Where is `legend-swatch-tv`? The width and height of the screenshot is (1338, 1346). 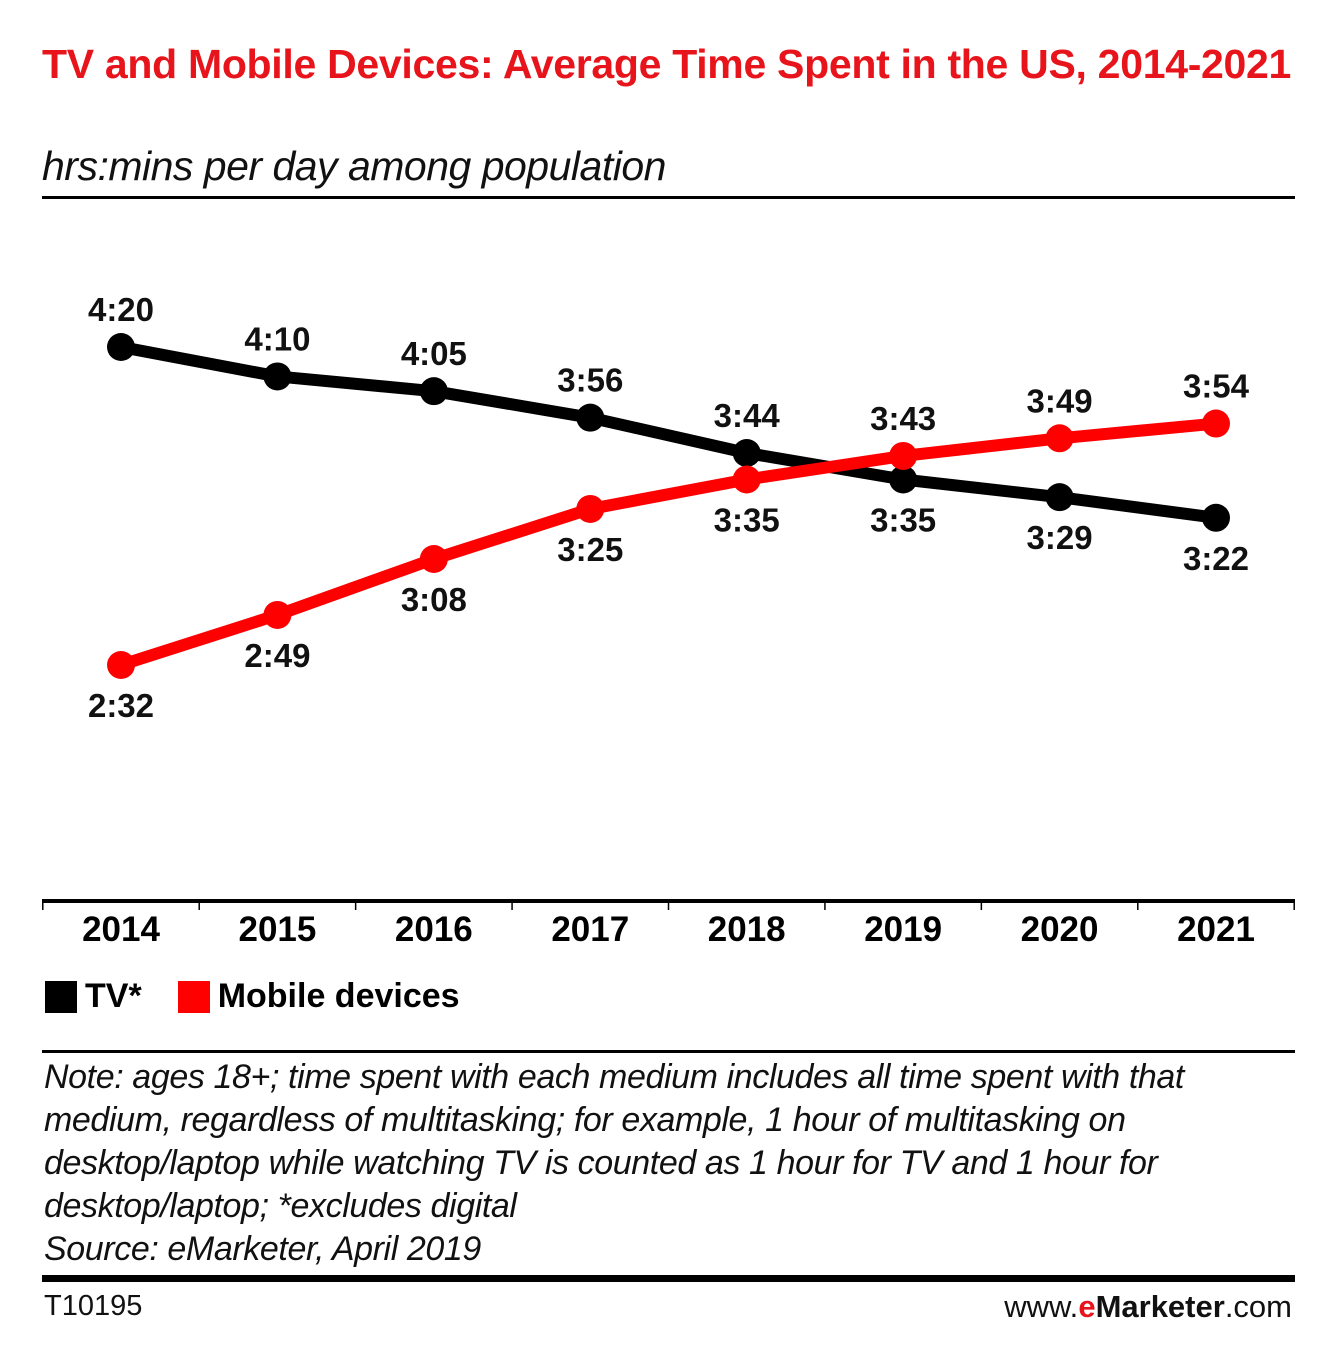 legend-swatch-tv is located at coordinates (61, 996).